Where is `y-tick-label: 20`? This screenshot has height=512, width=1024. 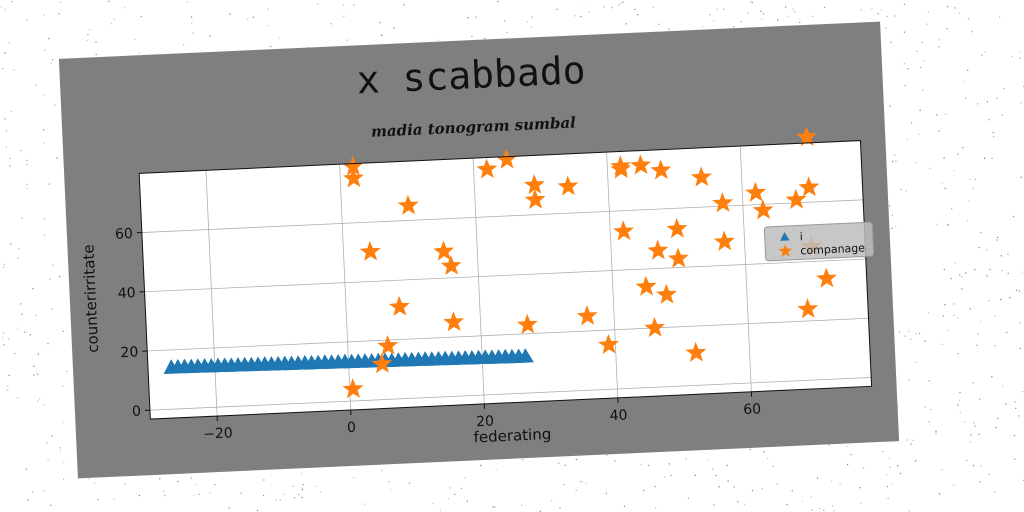 y-tick-label: 20 is located at coordinates (129, 352).